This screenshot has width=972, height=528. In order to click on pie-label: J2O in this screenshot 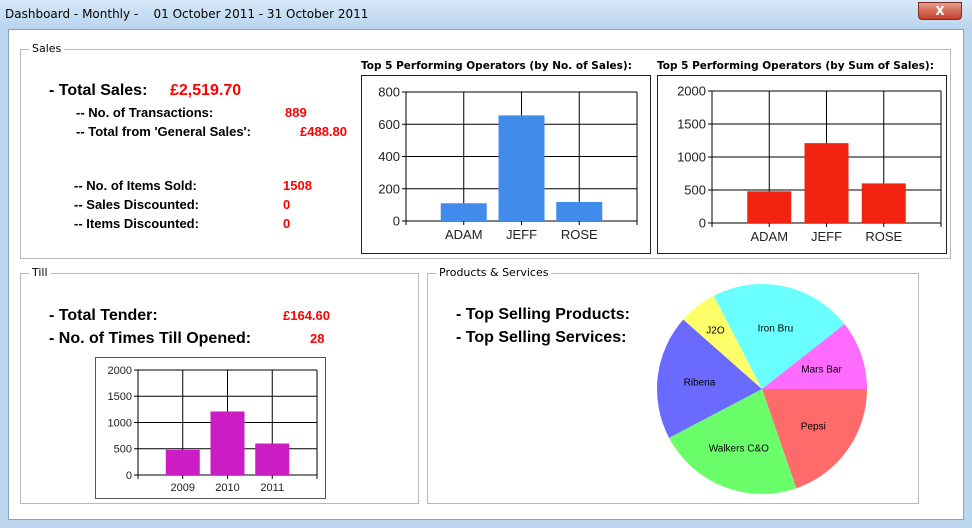, I will do `click(715, 330)`.